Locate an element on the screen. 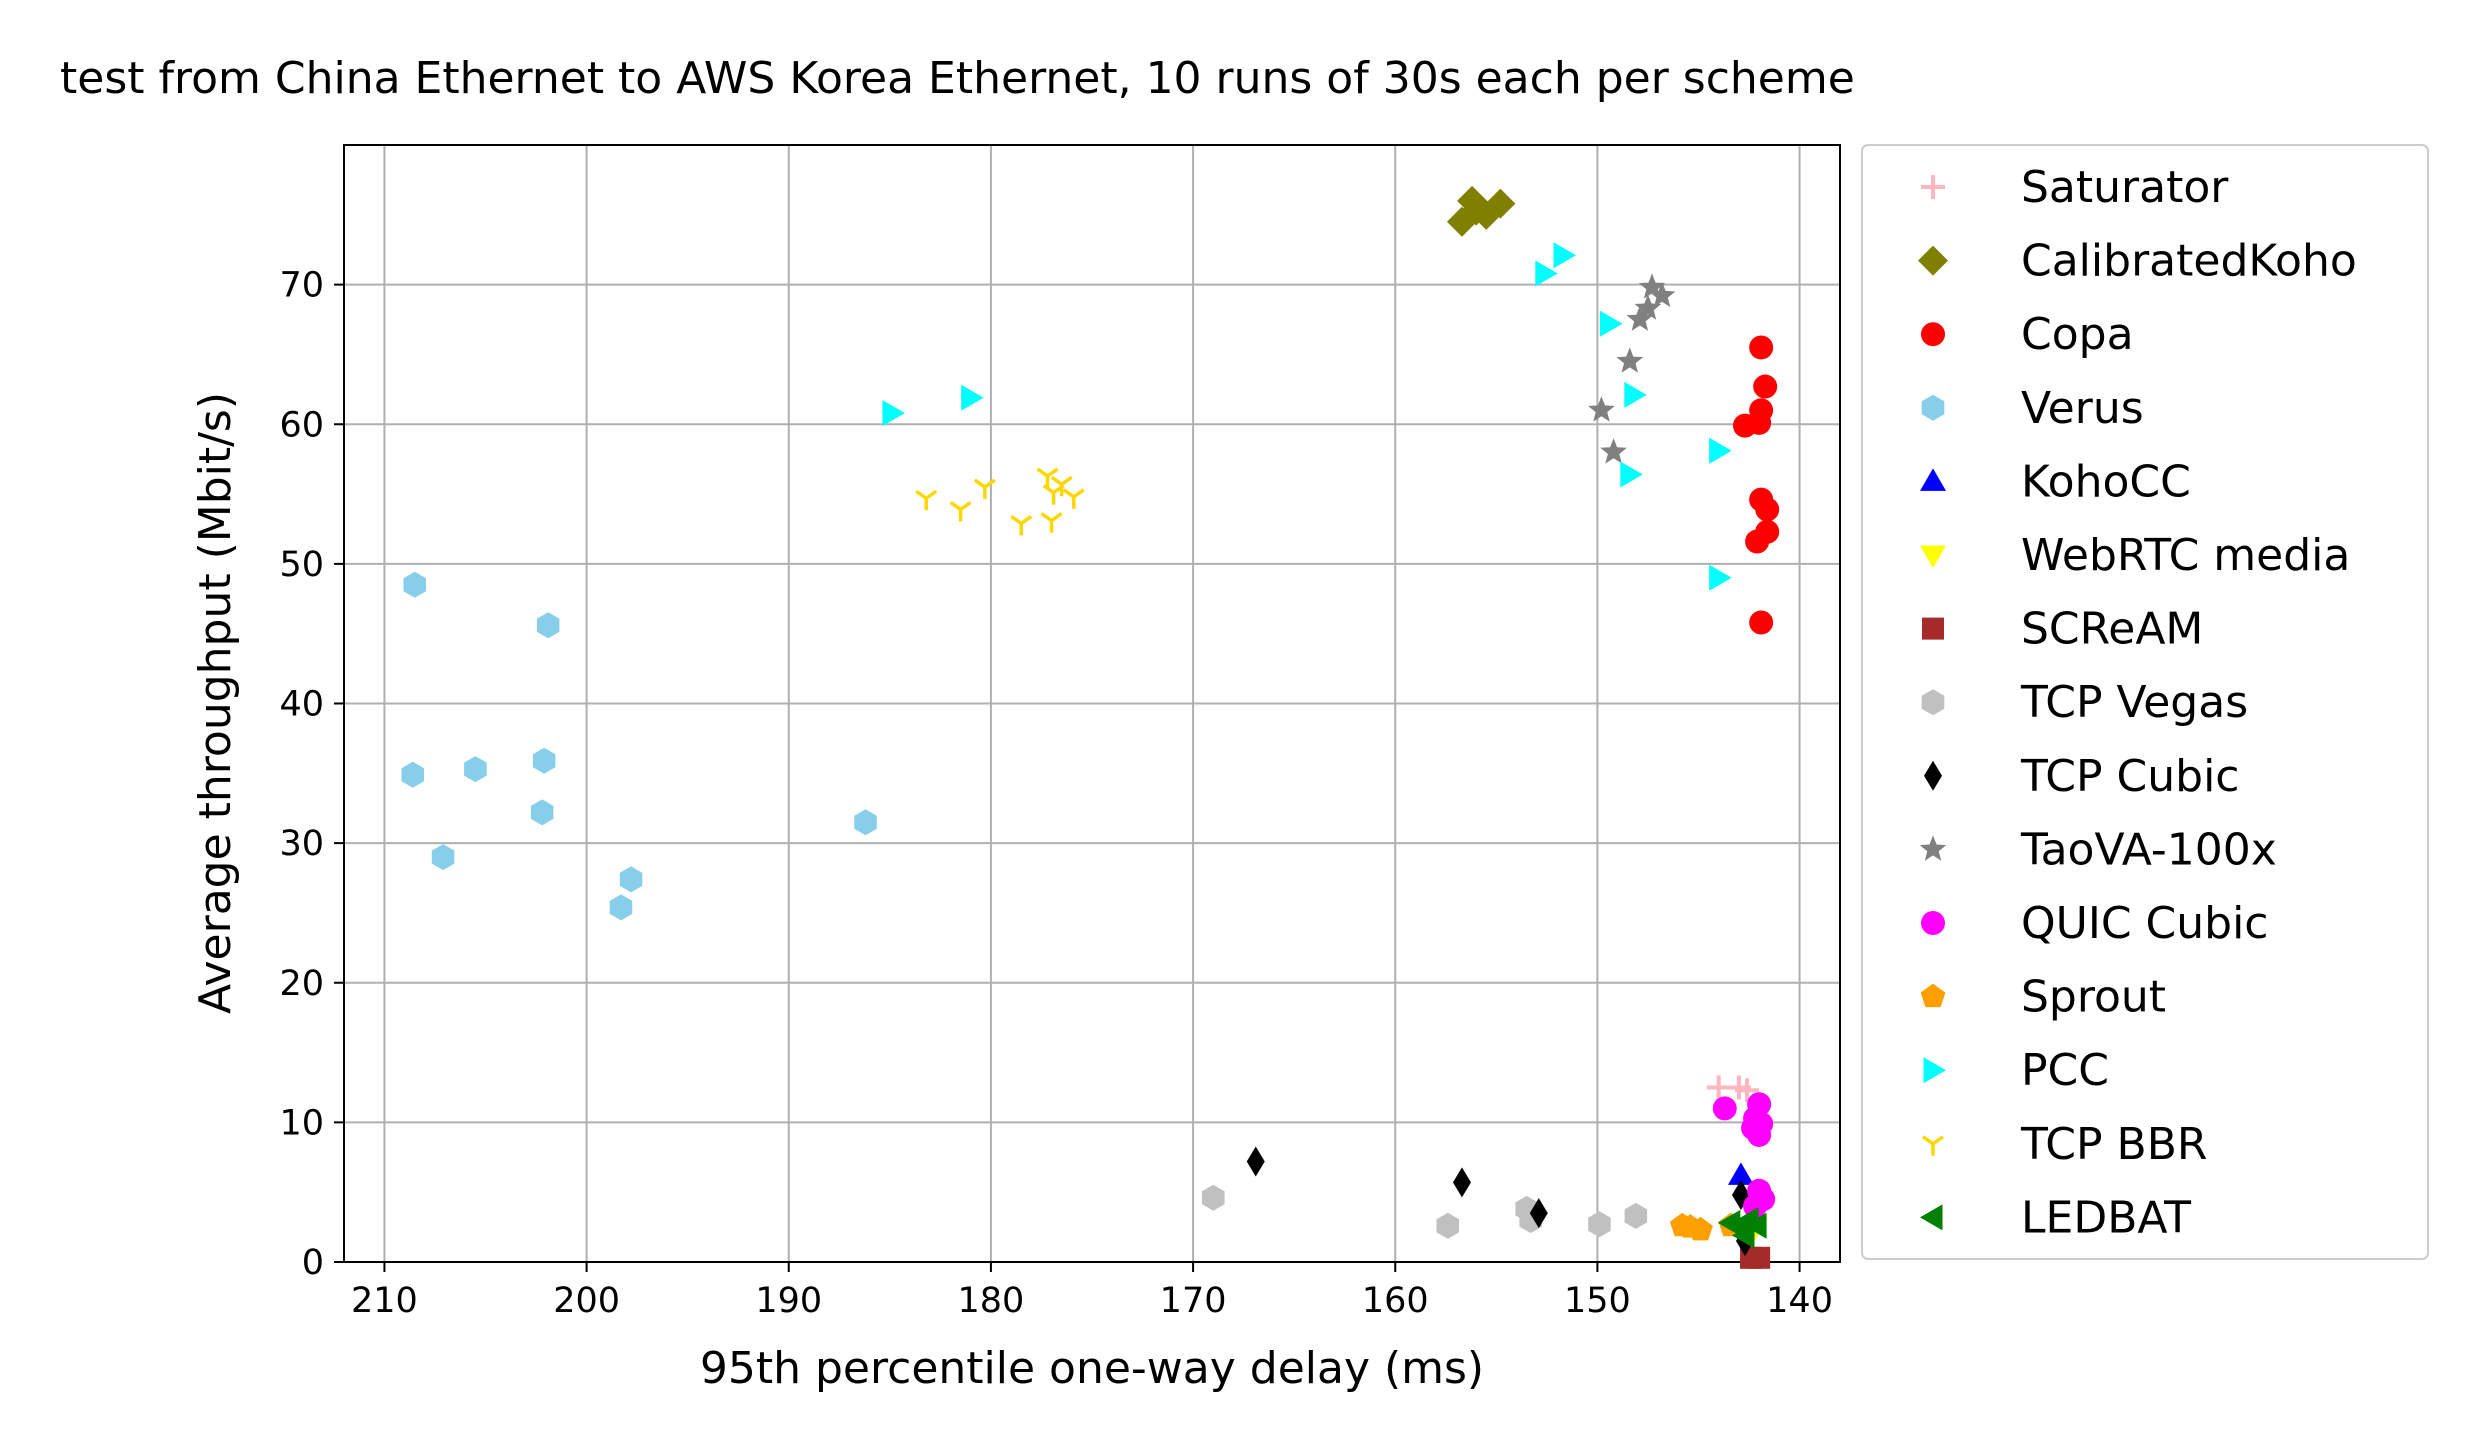  legend-marker-quic-cubic is located at coordinates (1933, 923).